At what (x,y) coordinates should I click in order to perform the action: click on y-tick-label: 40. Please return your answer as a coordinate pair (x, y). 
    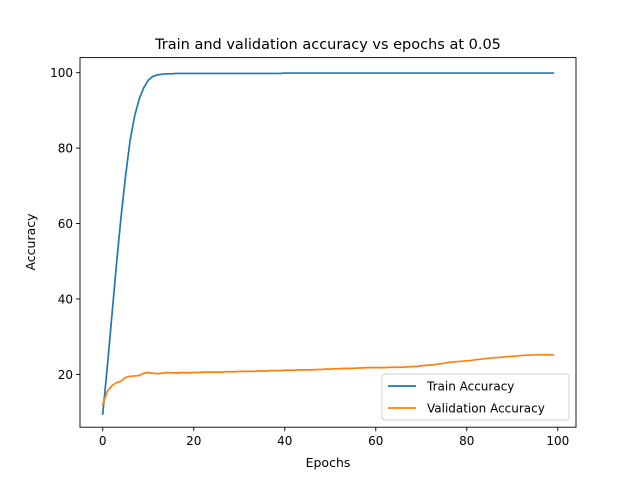
    Looking at the image, I should click on (65, 299).